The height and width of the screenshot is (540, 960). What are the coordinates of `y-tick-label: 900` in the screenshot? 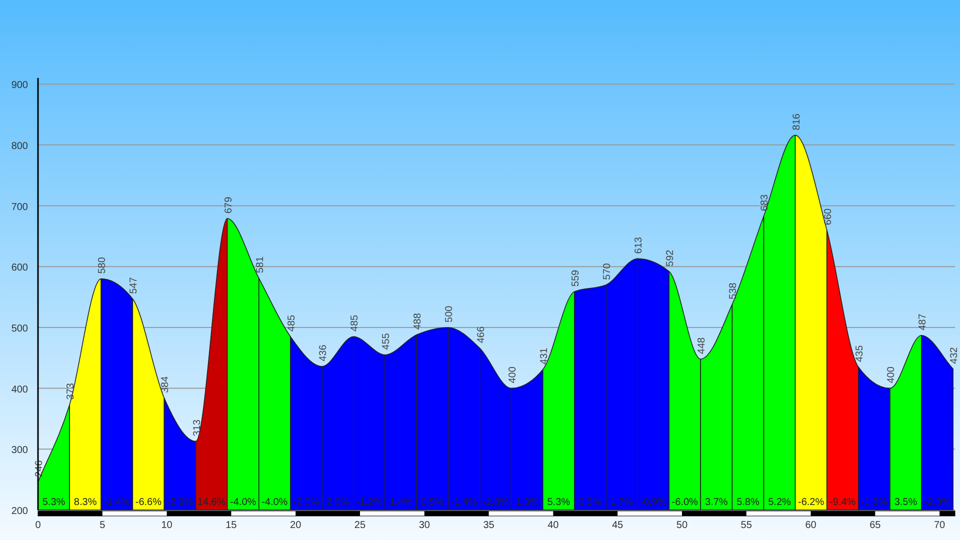 It's located at (19, 86).